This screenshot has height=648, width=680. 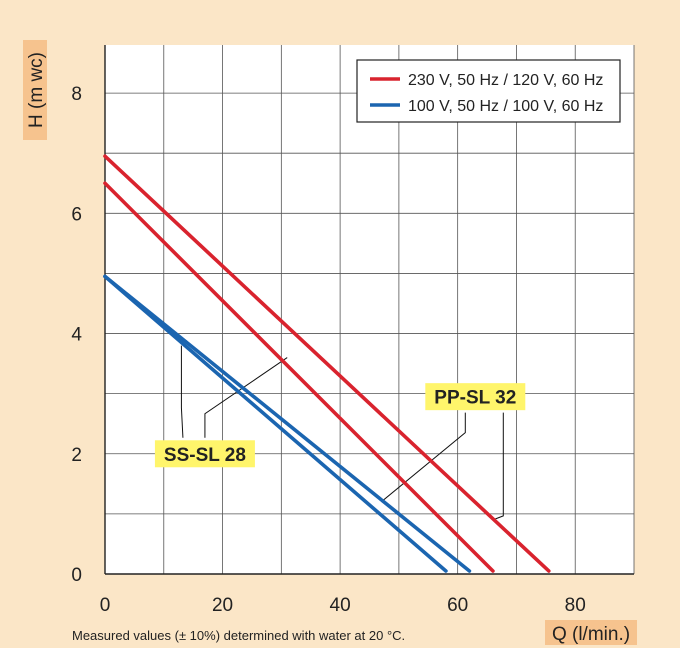 I want to click on y-tick-label: 4, so click(x=76, y=335).